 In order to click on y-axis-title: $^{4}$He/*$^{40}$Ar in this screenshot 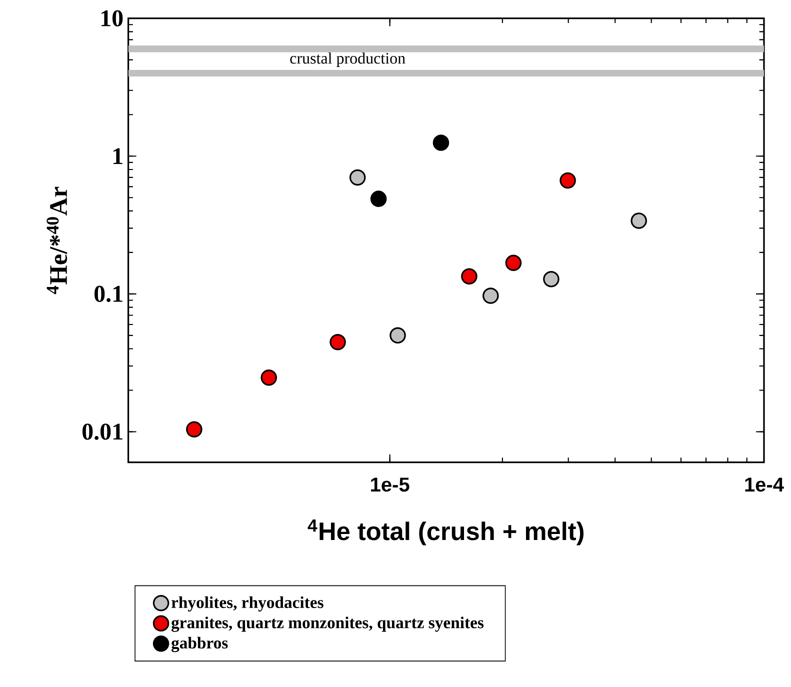, I will do `click(57, 240)`.